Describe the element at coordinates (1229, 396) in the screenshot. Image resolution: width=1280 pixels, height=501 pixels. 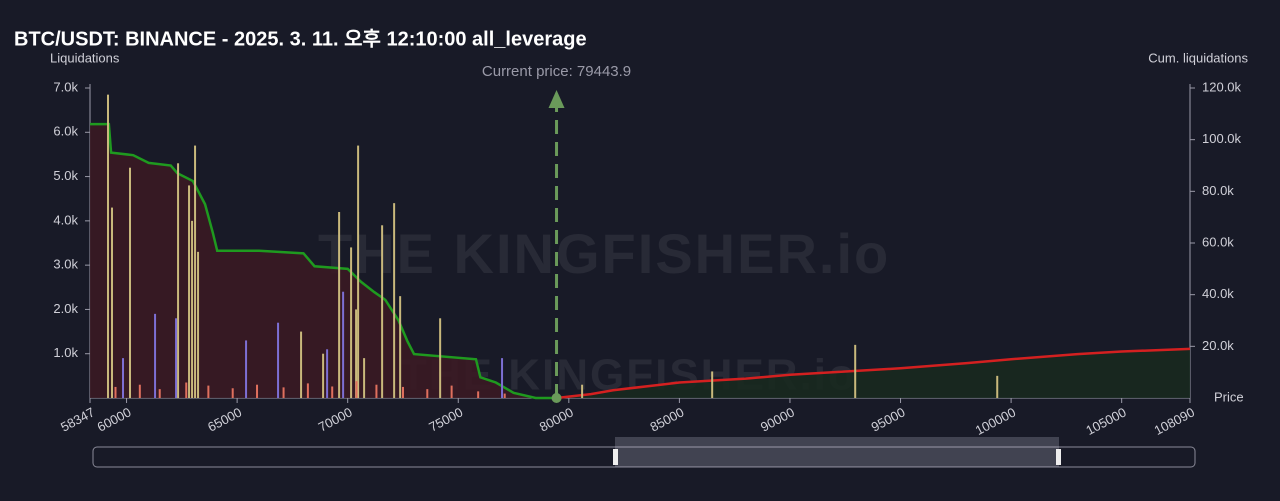
I see `x-axis-label: Price` at that location.